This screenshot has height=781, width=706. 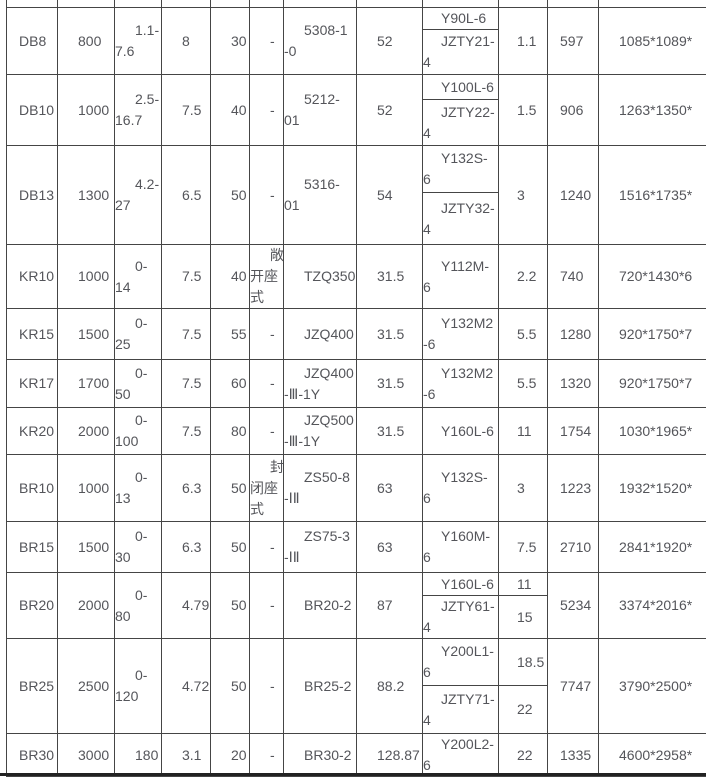 What do you see at coordinates (523, 334) in the screenshot?
I see `cell-KR15-power-1: 5.5` at bounding box center [523, 334].